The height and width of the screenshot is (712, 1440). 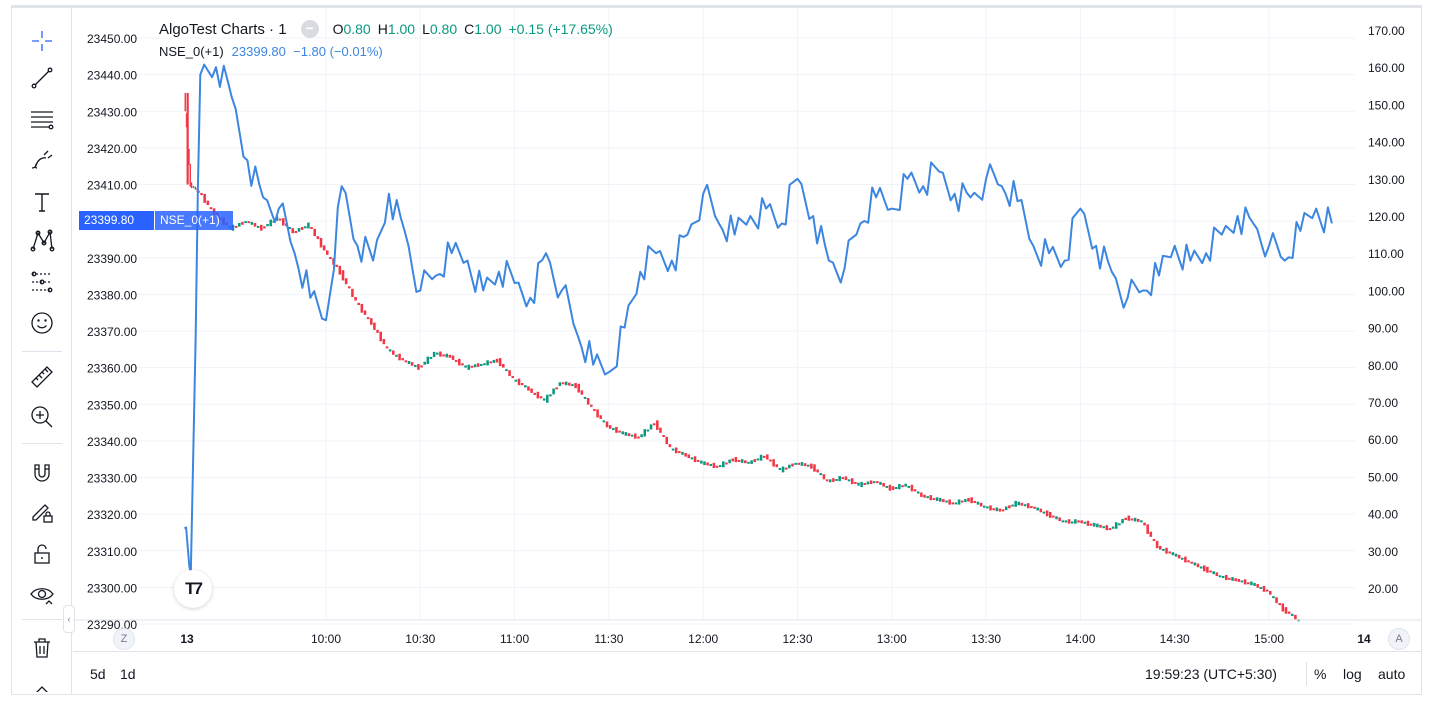 What do you see at coordinates (1320, 674) in the screenshot?
I see `percent-scale-toggle: %` at bounding box center [1320, 674].